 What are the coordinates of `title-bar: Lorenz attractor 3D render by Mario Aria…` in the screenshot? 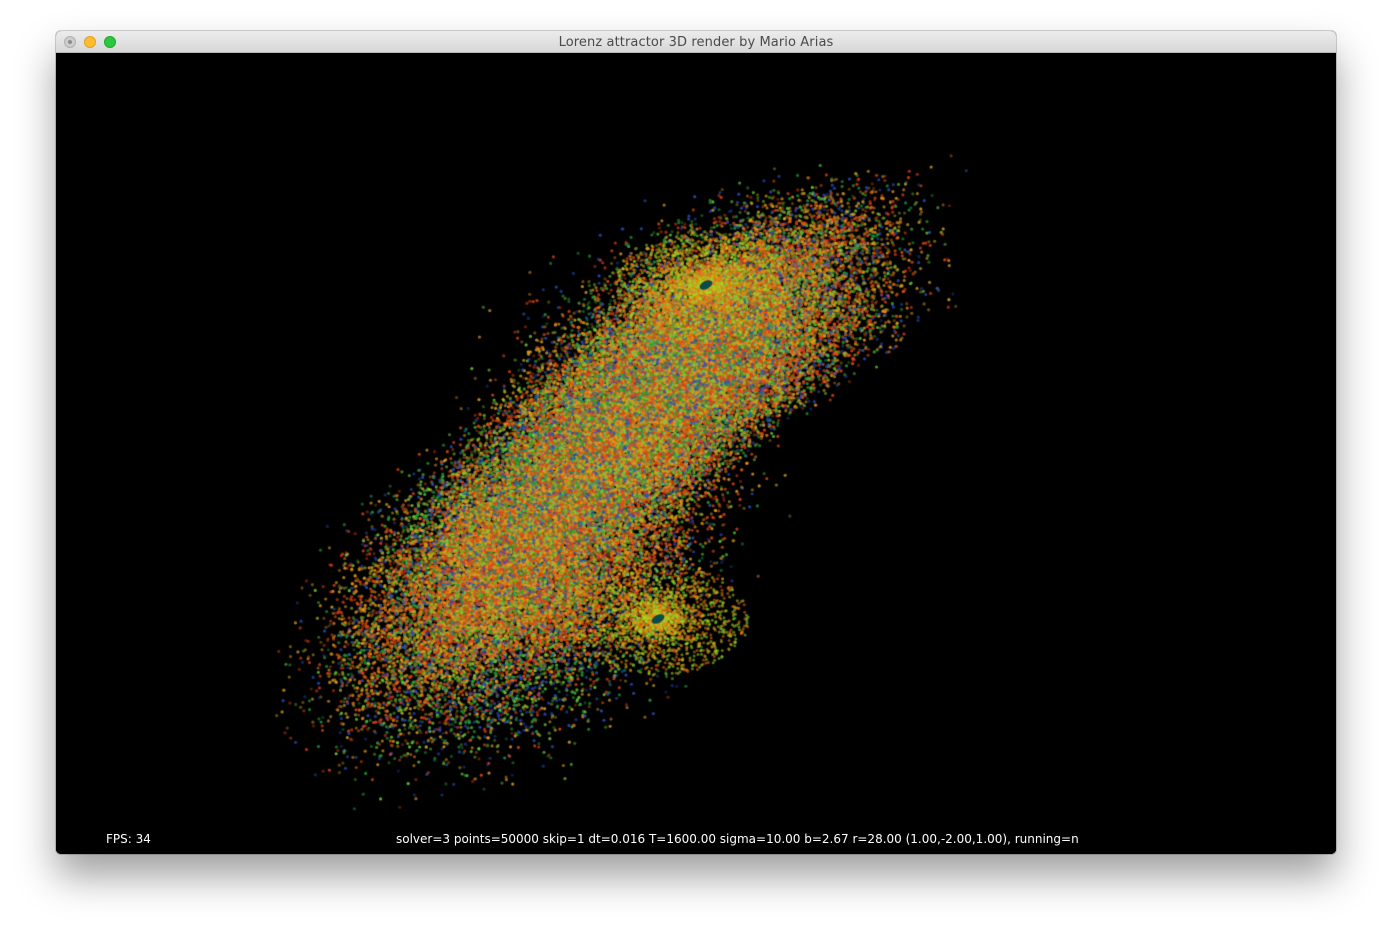 It's located at (696, 42).